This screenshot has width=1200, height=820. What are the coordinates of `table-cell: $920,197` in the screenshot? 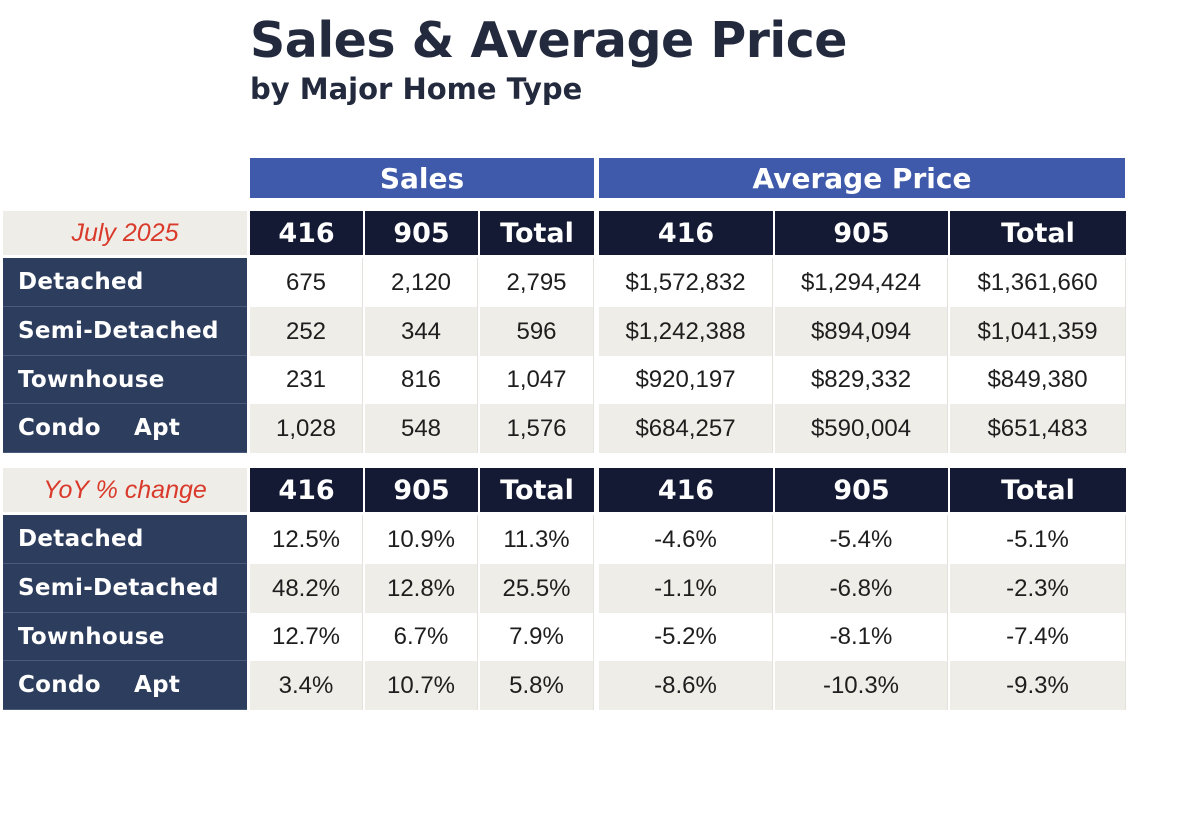 It's located at (686, 380).